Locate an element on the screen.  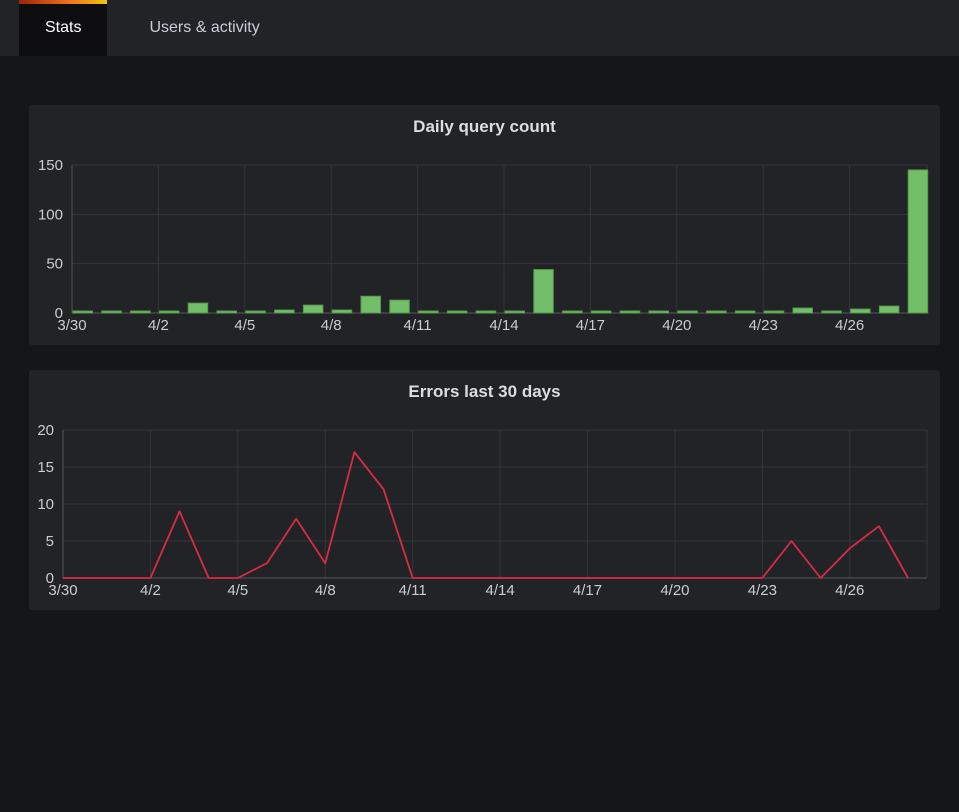
y-tick-label: 100 is located at coordinates (50, 214).